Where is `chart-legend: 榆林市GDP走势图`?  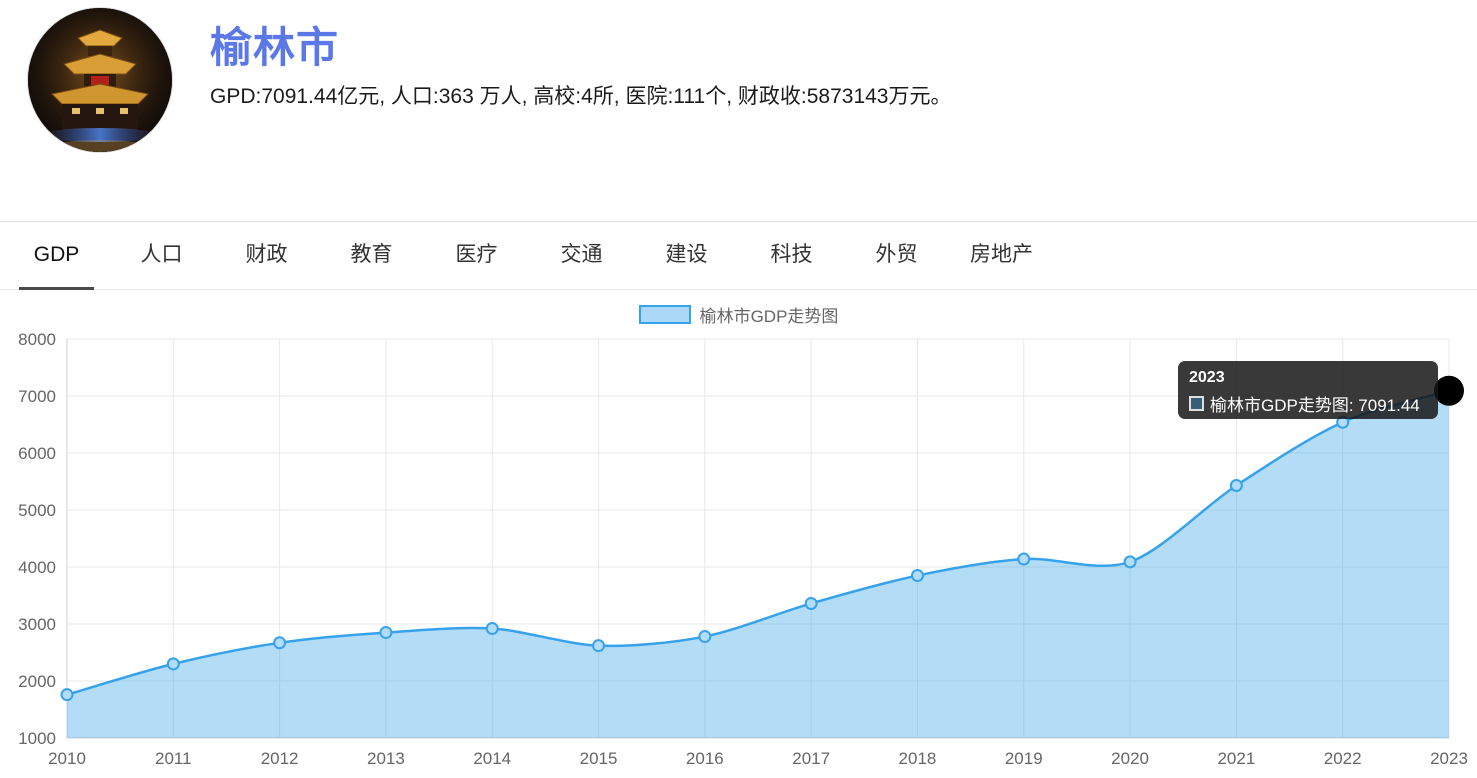
chart-legend: 榆林市GDP走势图 is located at coordinates (738, 314).